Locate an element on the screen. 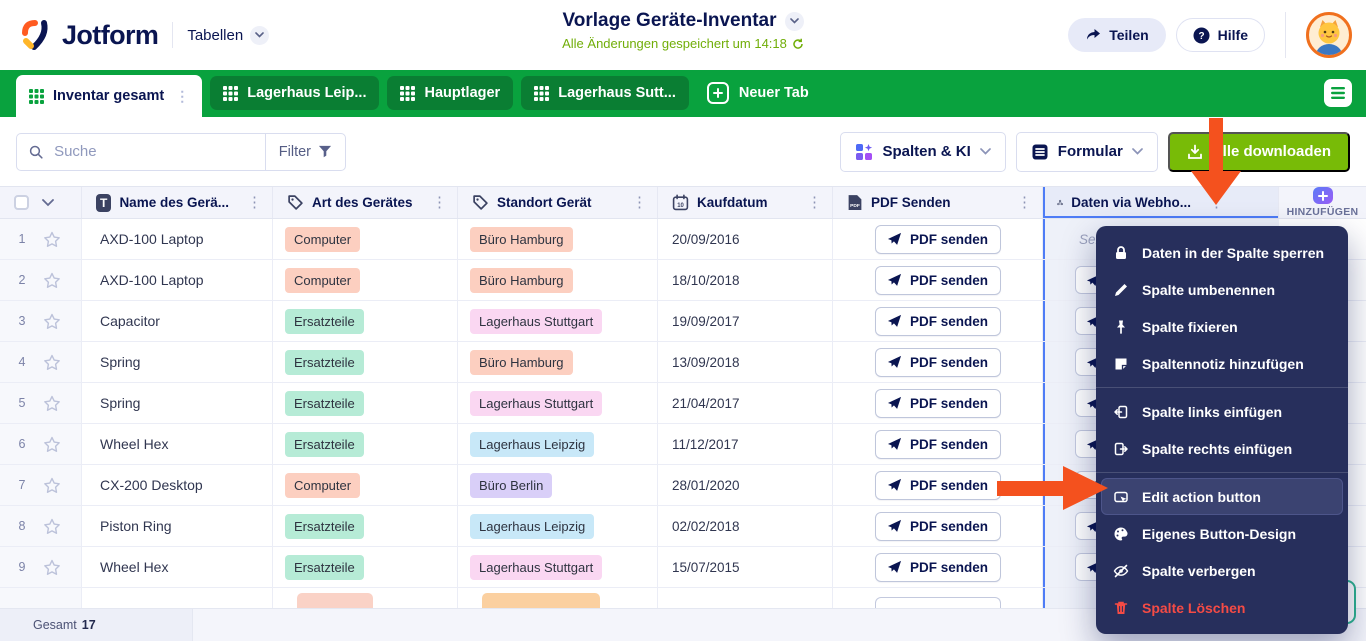  form-button: Formular is located at coordinates (1086, 151).